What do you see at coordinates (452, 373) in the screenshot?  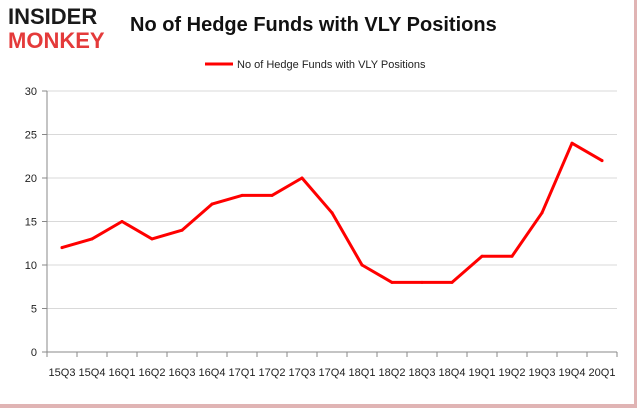 I see `x-tick-label: 18Q4` at bounding box center [452, 373].